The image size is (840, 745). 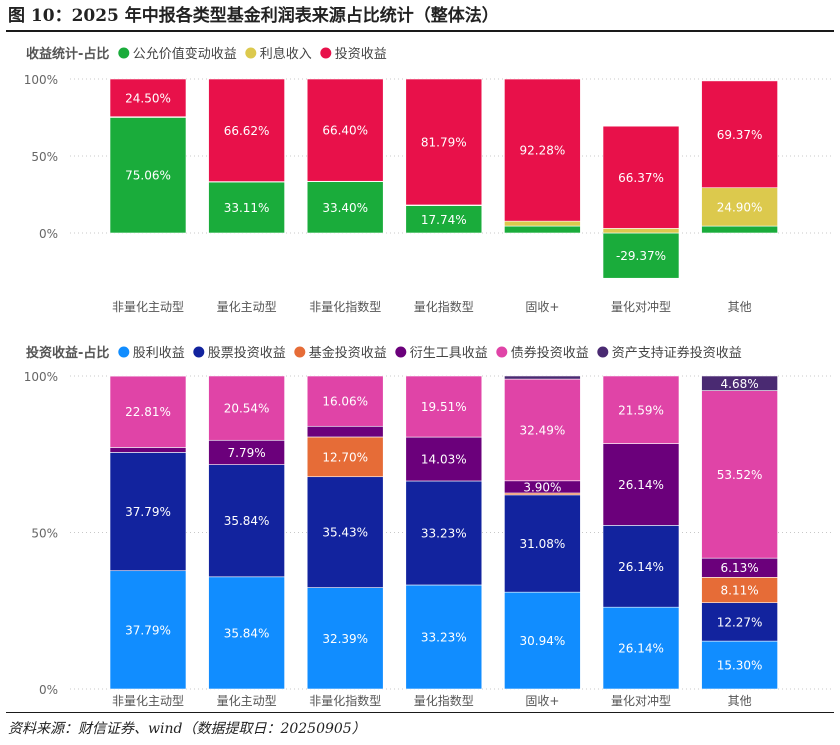 What do you see at coordinates (253, 16) in the screenshot?
I see `figure-title: 图 10：2025 年中报各类型基金利润表来源占比统计（整体法）` at bounding box center [253, 16].